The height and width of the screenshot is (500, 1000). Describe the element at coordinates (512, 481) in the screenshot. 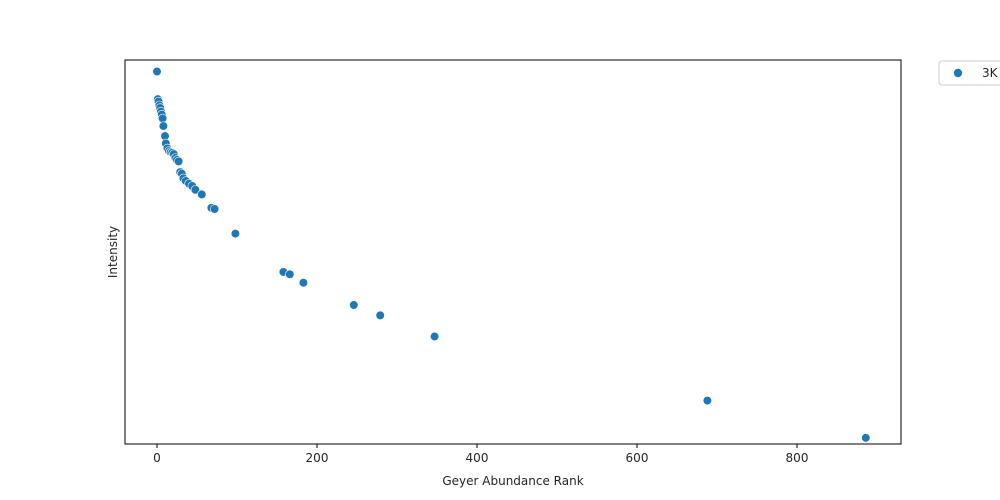

I see `x-axis-label: Geyer Abundance Rank` at that location.